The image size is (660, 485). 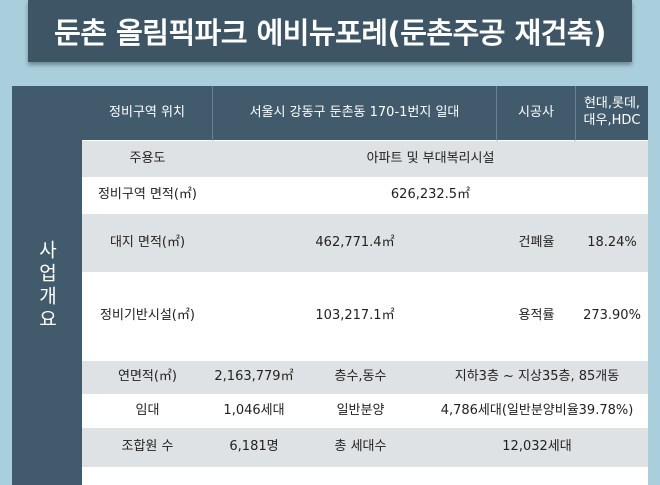 I want to click on side-label: 사업개요, so click(x=46, y=285).